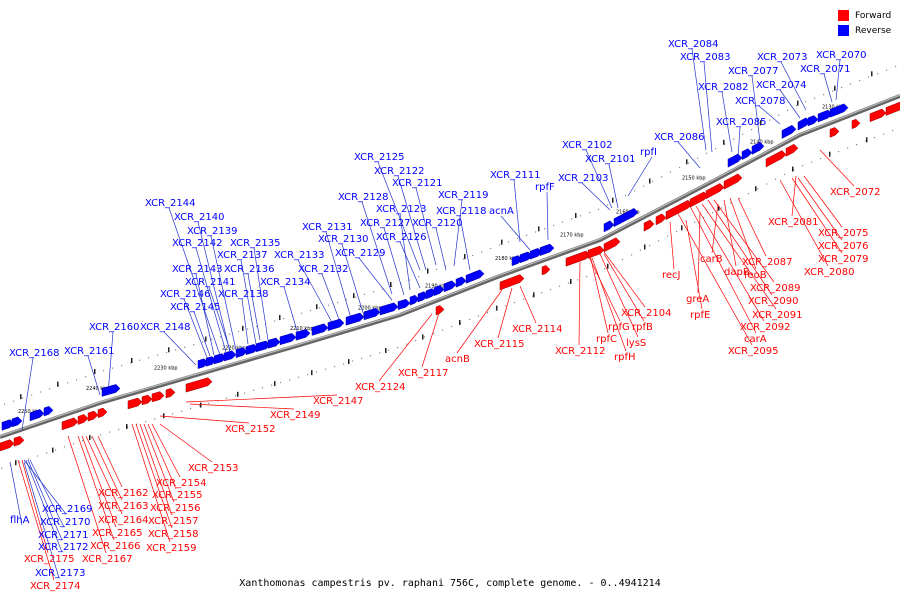  I want to click on gene-label-rpfc: rpfC, so click(606, 339).